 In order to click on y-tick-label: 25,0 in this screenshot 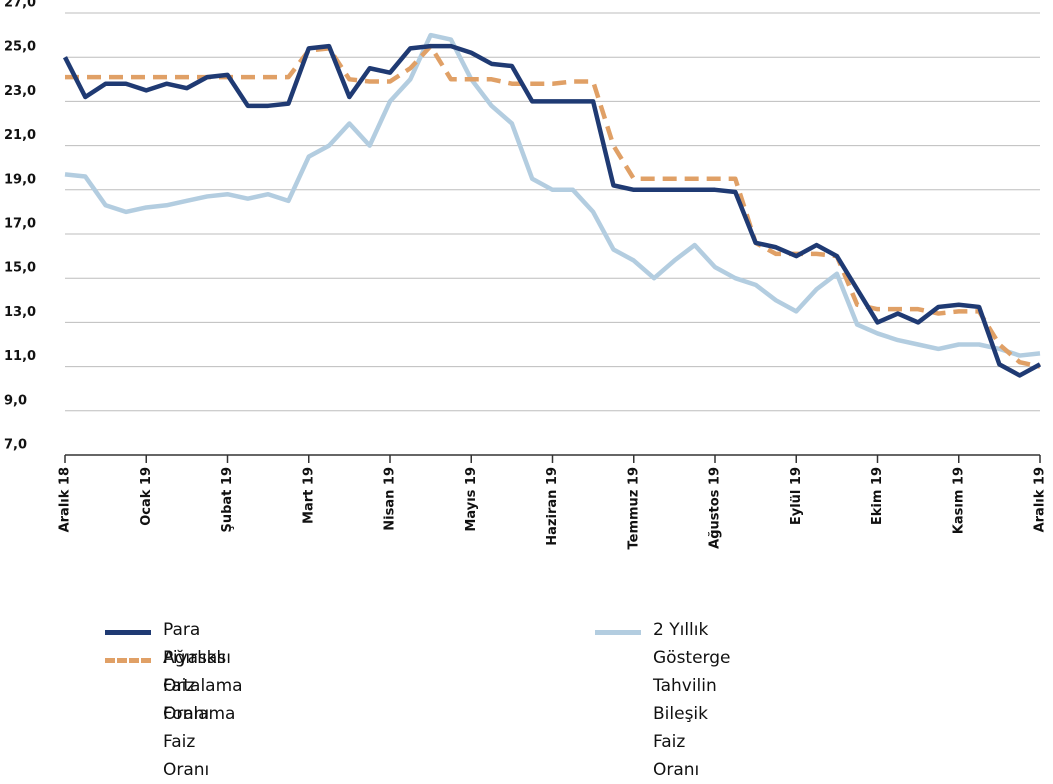, I will do `click(20, 47)`.